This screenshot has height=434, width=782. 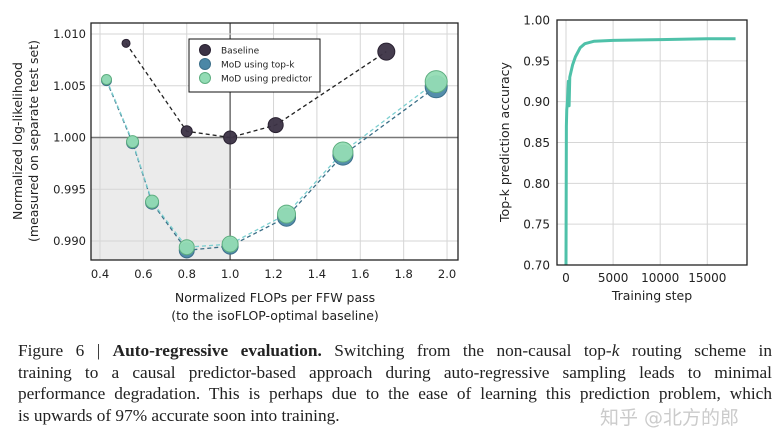 I want to click on x-tick-label: 0, so click(x=566, y=278).